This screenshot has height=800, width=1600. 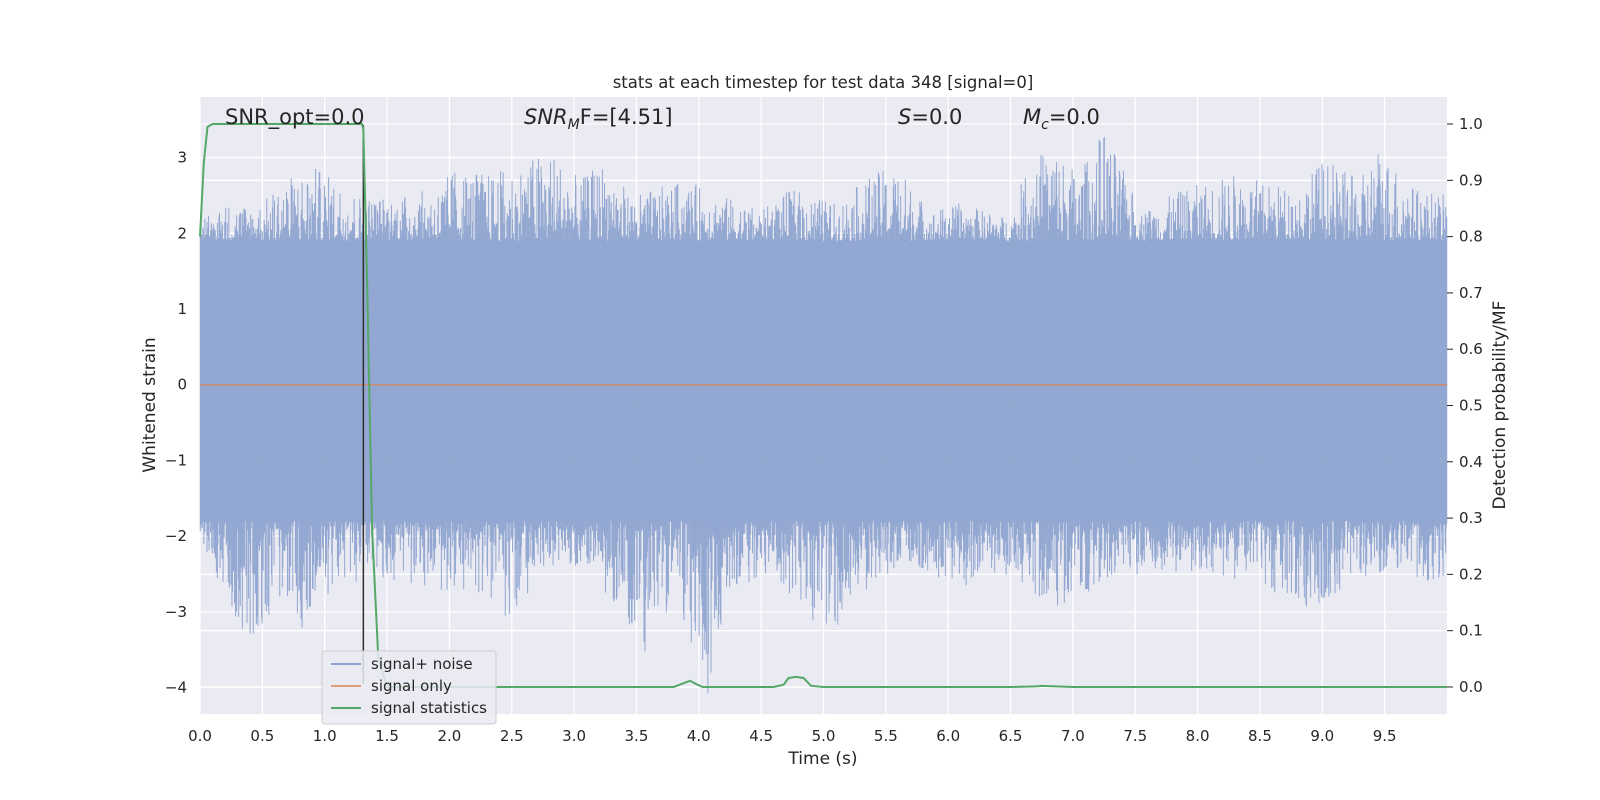 I want to click on y-axis-ticks: 3 2 1 0 −1 −2 −3 −4, so click(x=176, y=423).